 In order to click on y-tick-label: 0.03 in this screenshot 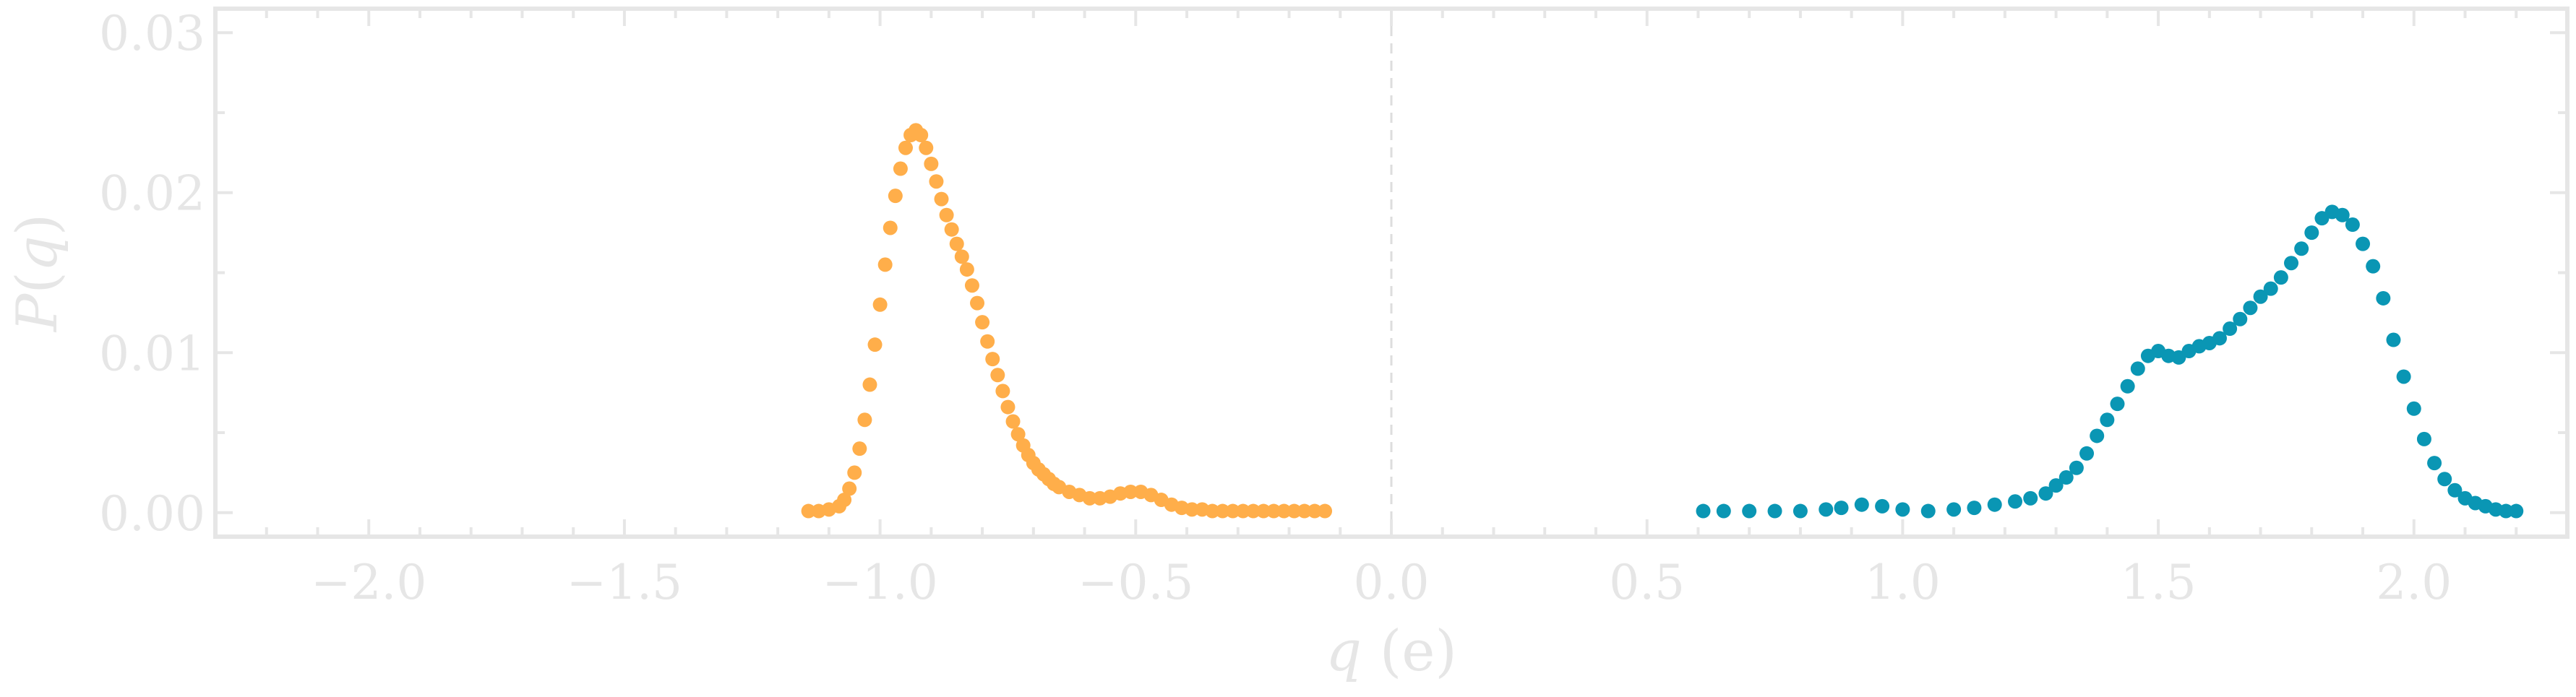, I will do `click(152, 33)`.